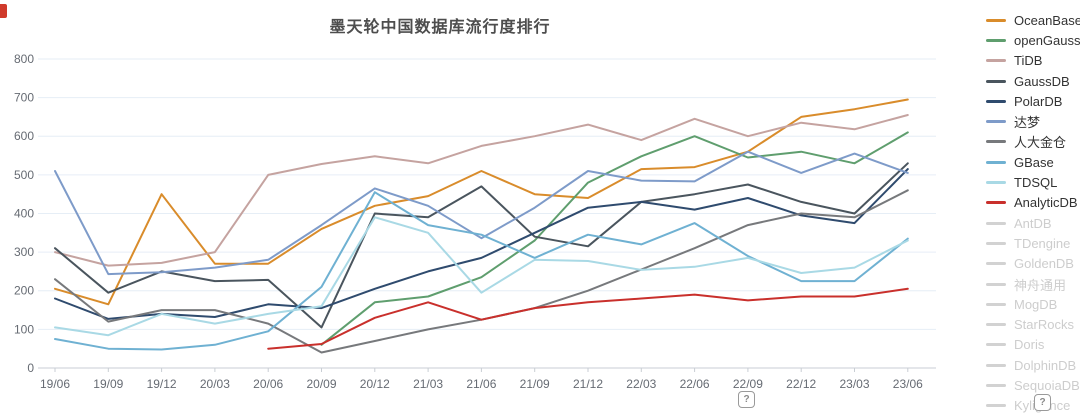  I want to click on x-axis-label: 22/12, so click(801, 384).